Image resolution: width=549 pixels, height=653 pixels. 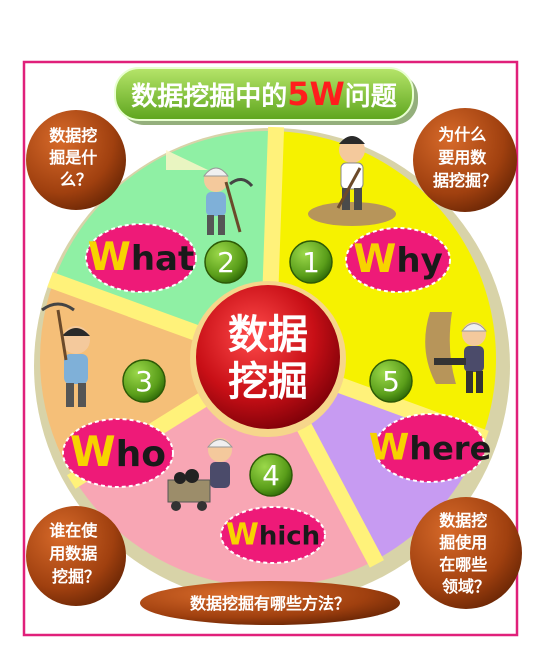 What do you see at coordinates (200, 474) in the screenshot?
I see `miner-with-cart-illustration` at bounding box center [200, 474].